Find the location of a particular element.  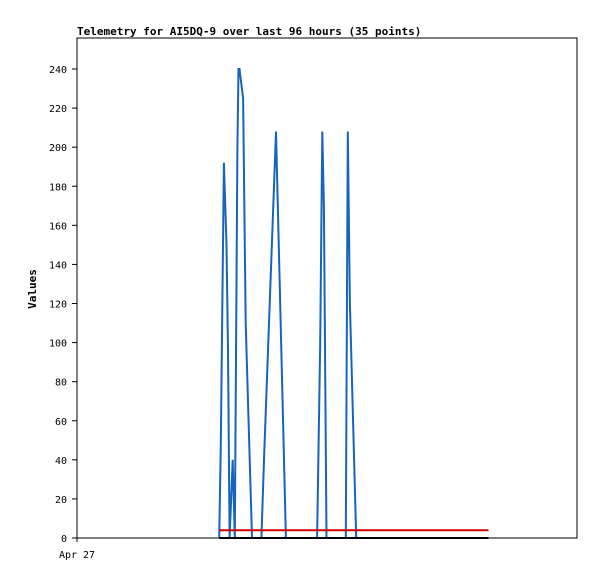

y-tick-label-120: 120 is located at coordinates (58, 305).